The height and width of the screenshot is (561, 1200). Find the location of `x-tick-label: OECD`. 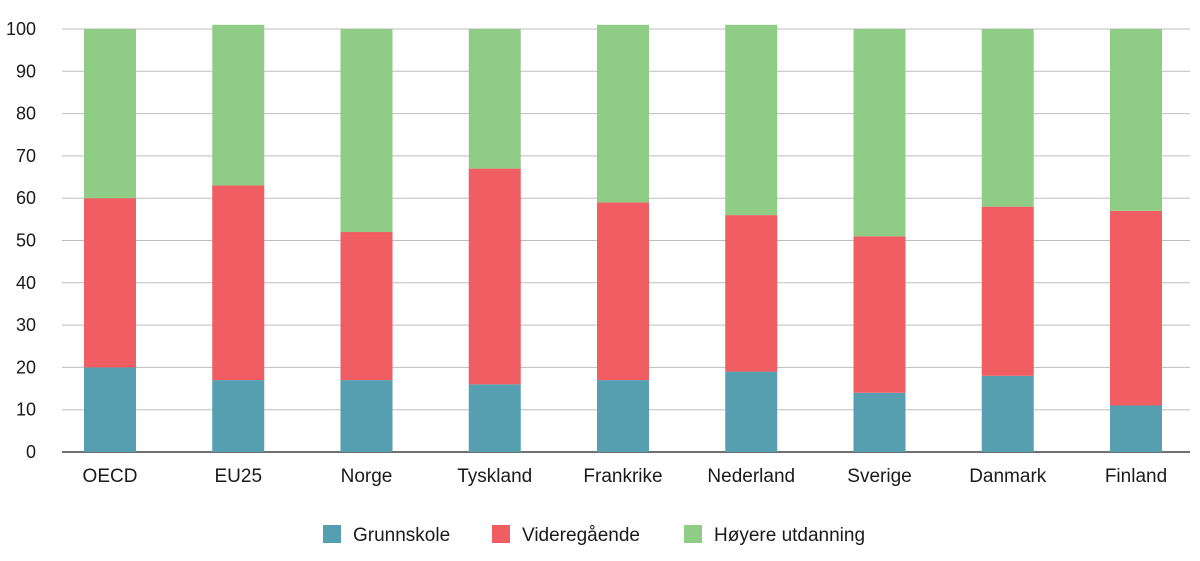

x-tick-label: OECD is located at coordinates (110, 476).